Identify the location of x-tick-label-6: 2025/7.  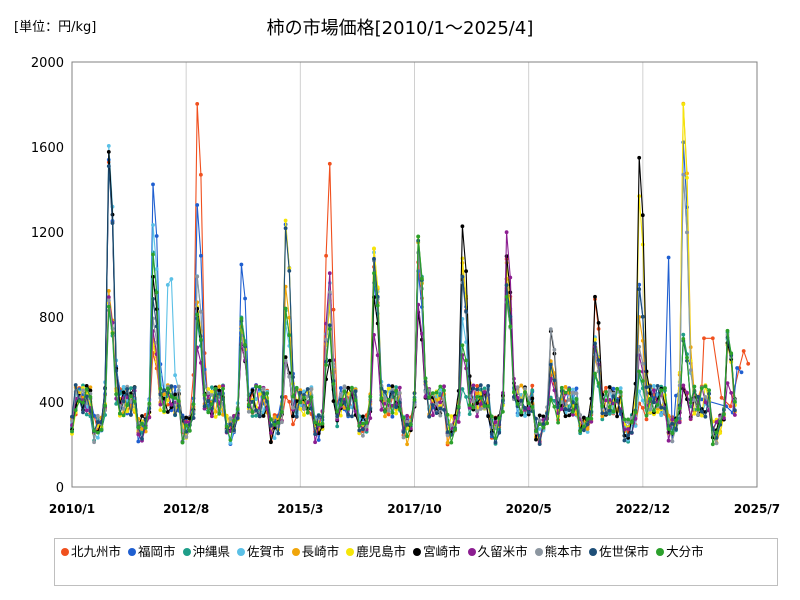
(757, 509).